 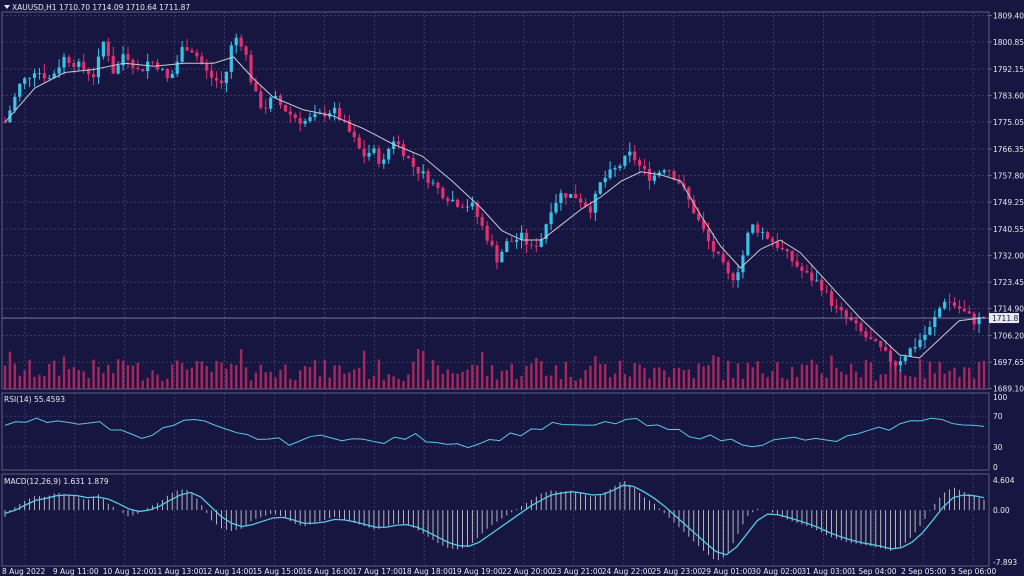 I want to click on rsi-tick-label: 100, so click(x=1000, y=397).